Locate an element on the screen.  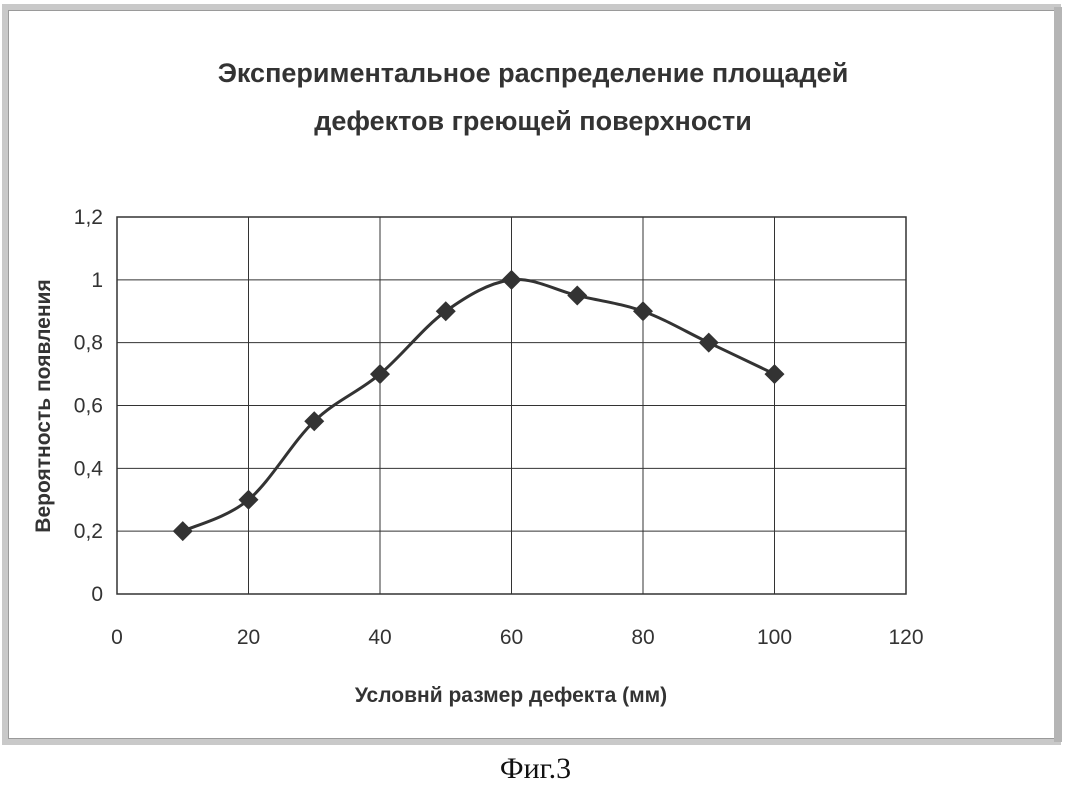
y-tick-label-4: 0,8 is located at coordinates (88, 343).